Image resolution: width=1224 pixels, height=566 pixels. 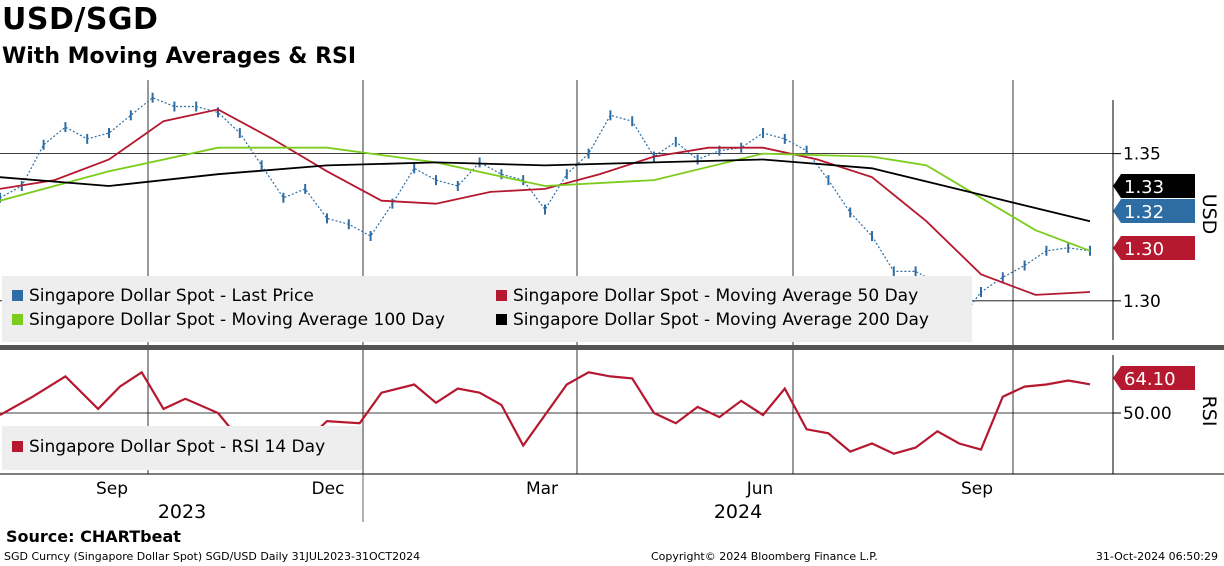 I want to click on legend-label-rsi: Singapore Dollar Spot - RSI 14 Day, so click(x=177, y=447).